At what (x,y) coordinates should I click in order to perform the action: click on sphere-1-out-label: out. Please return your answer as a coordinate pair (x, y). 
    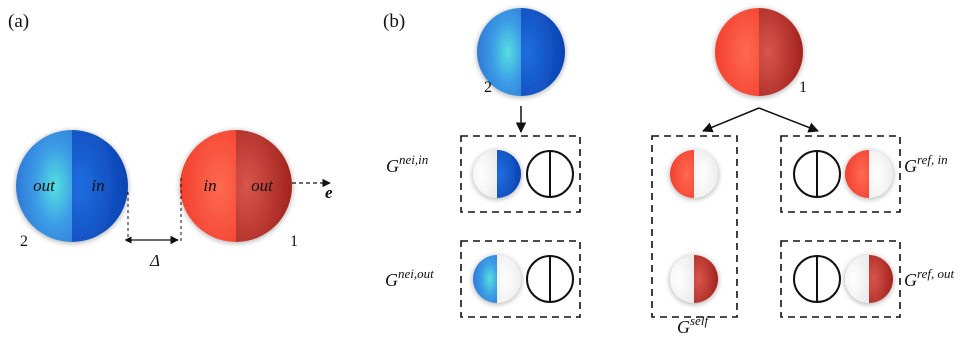
    Looking at the image, I should click on (262, 185).